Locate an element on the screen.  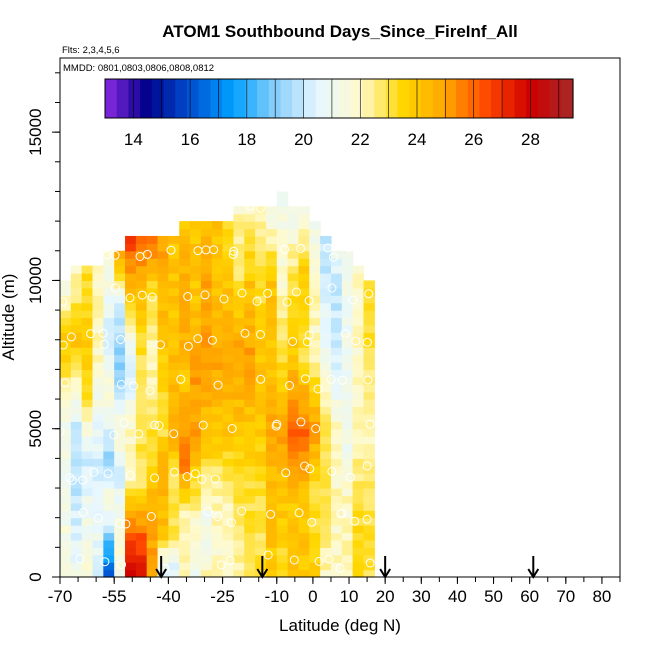
x-tick-label: -25 is located at coordinates (222, 596).